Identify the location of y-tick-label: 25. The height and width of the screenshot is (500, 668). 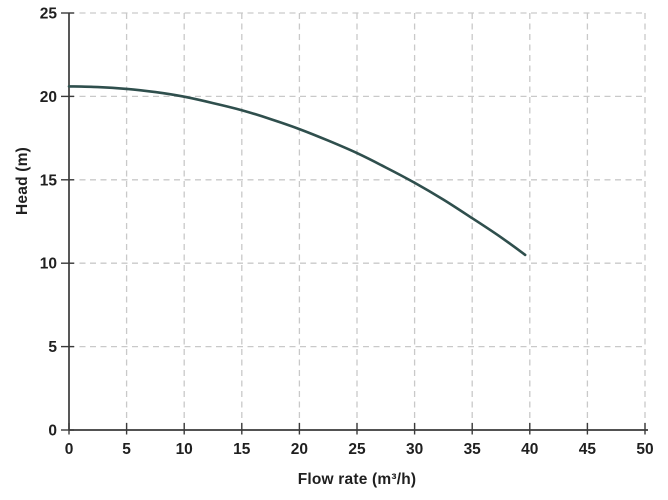
(49, 14).